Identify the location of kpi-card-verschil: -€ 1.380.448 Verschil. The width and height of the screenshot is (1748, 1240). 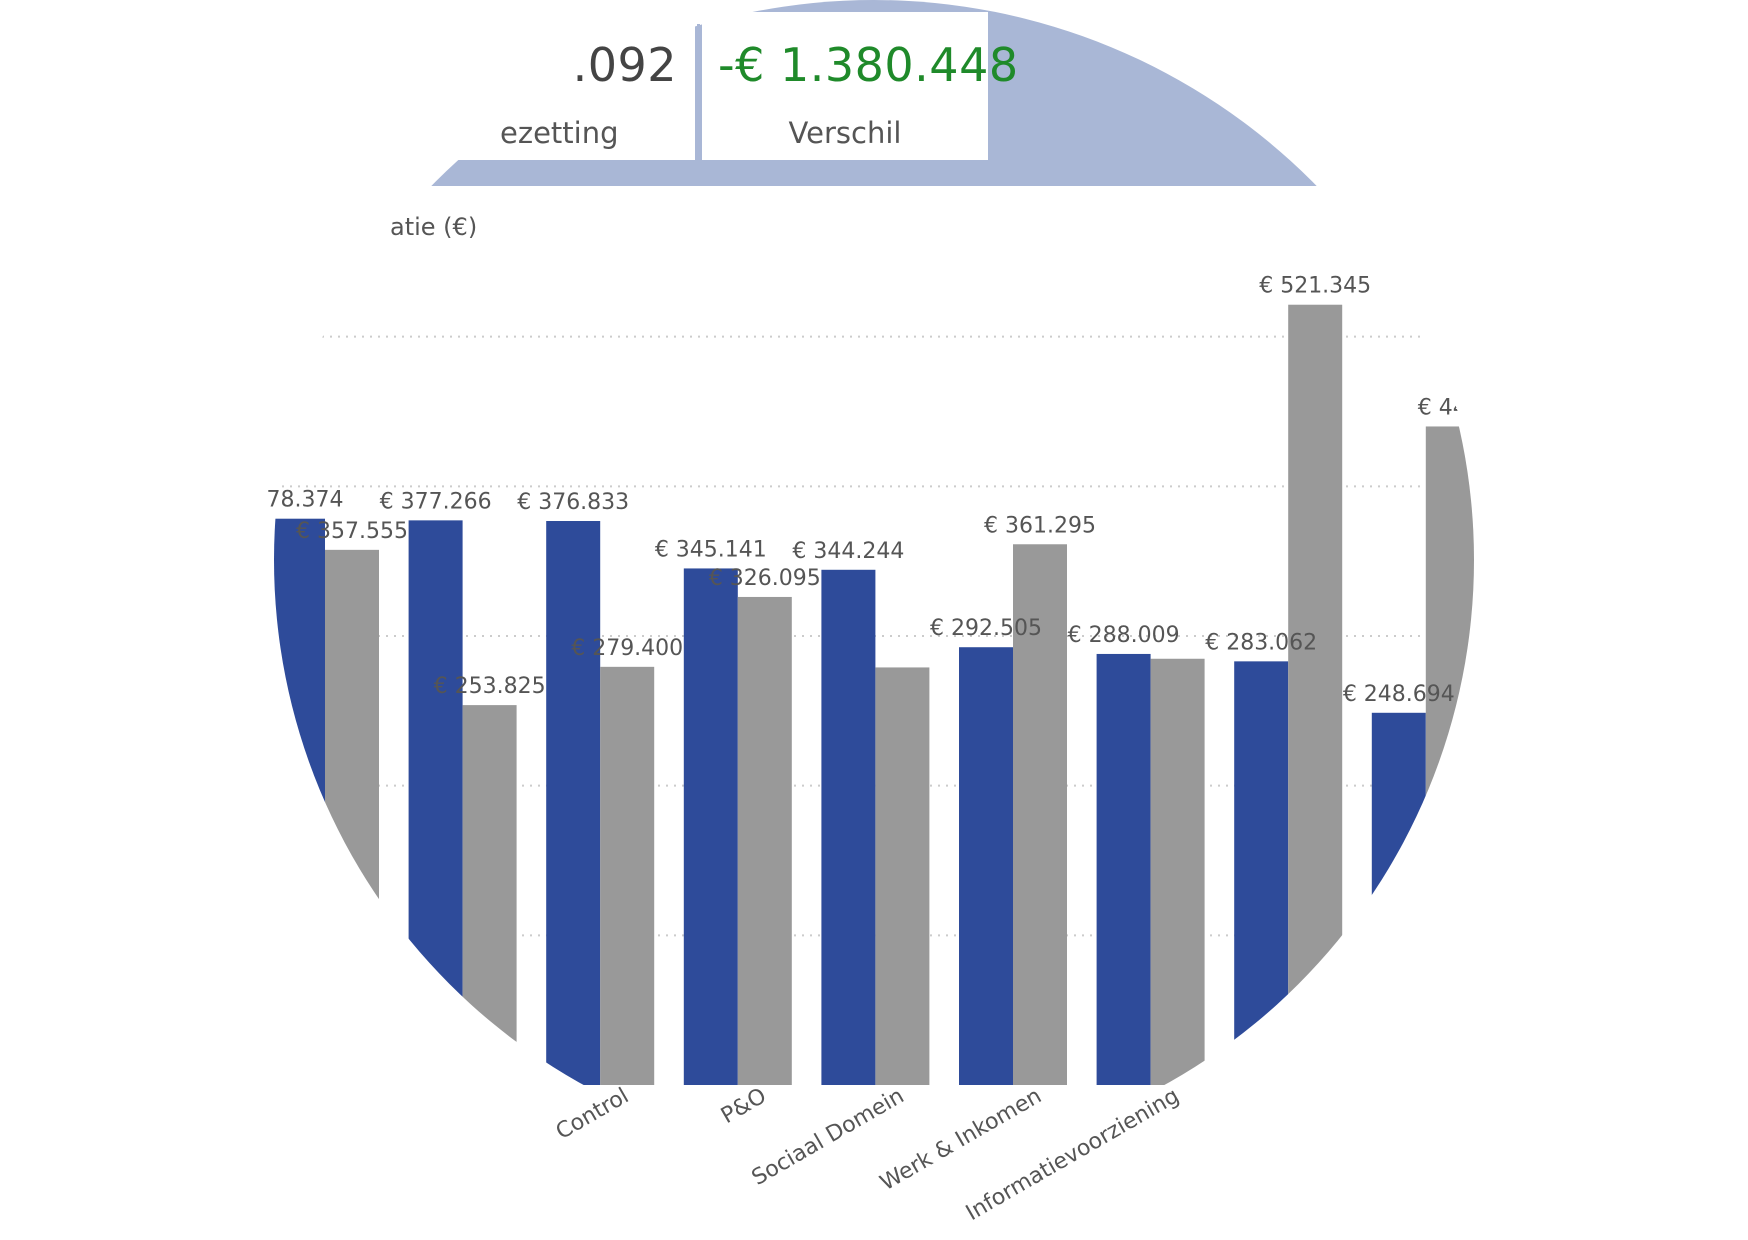
(860, 86).